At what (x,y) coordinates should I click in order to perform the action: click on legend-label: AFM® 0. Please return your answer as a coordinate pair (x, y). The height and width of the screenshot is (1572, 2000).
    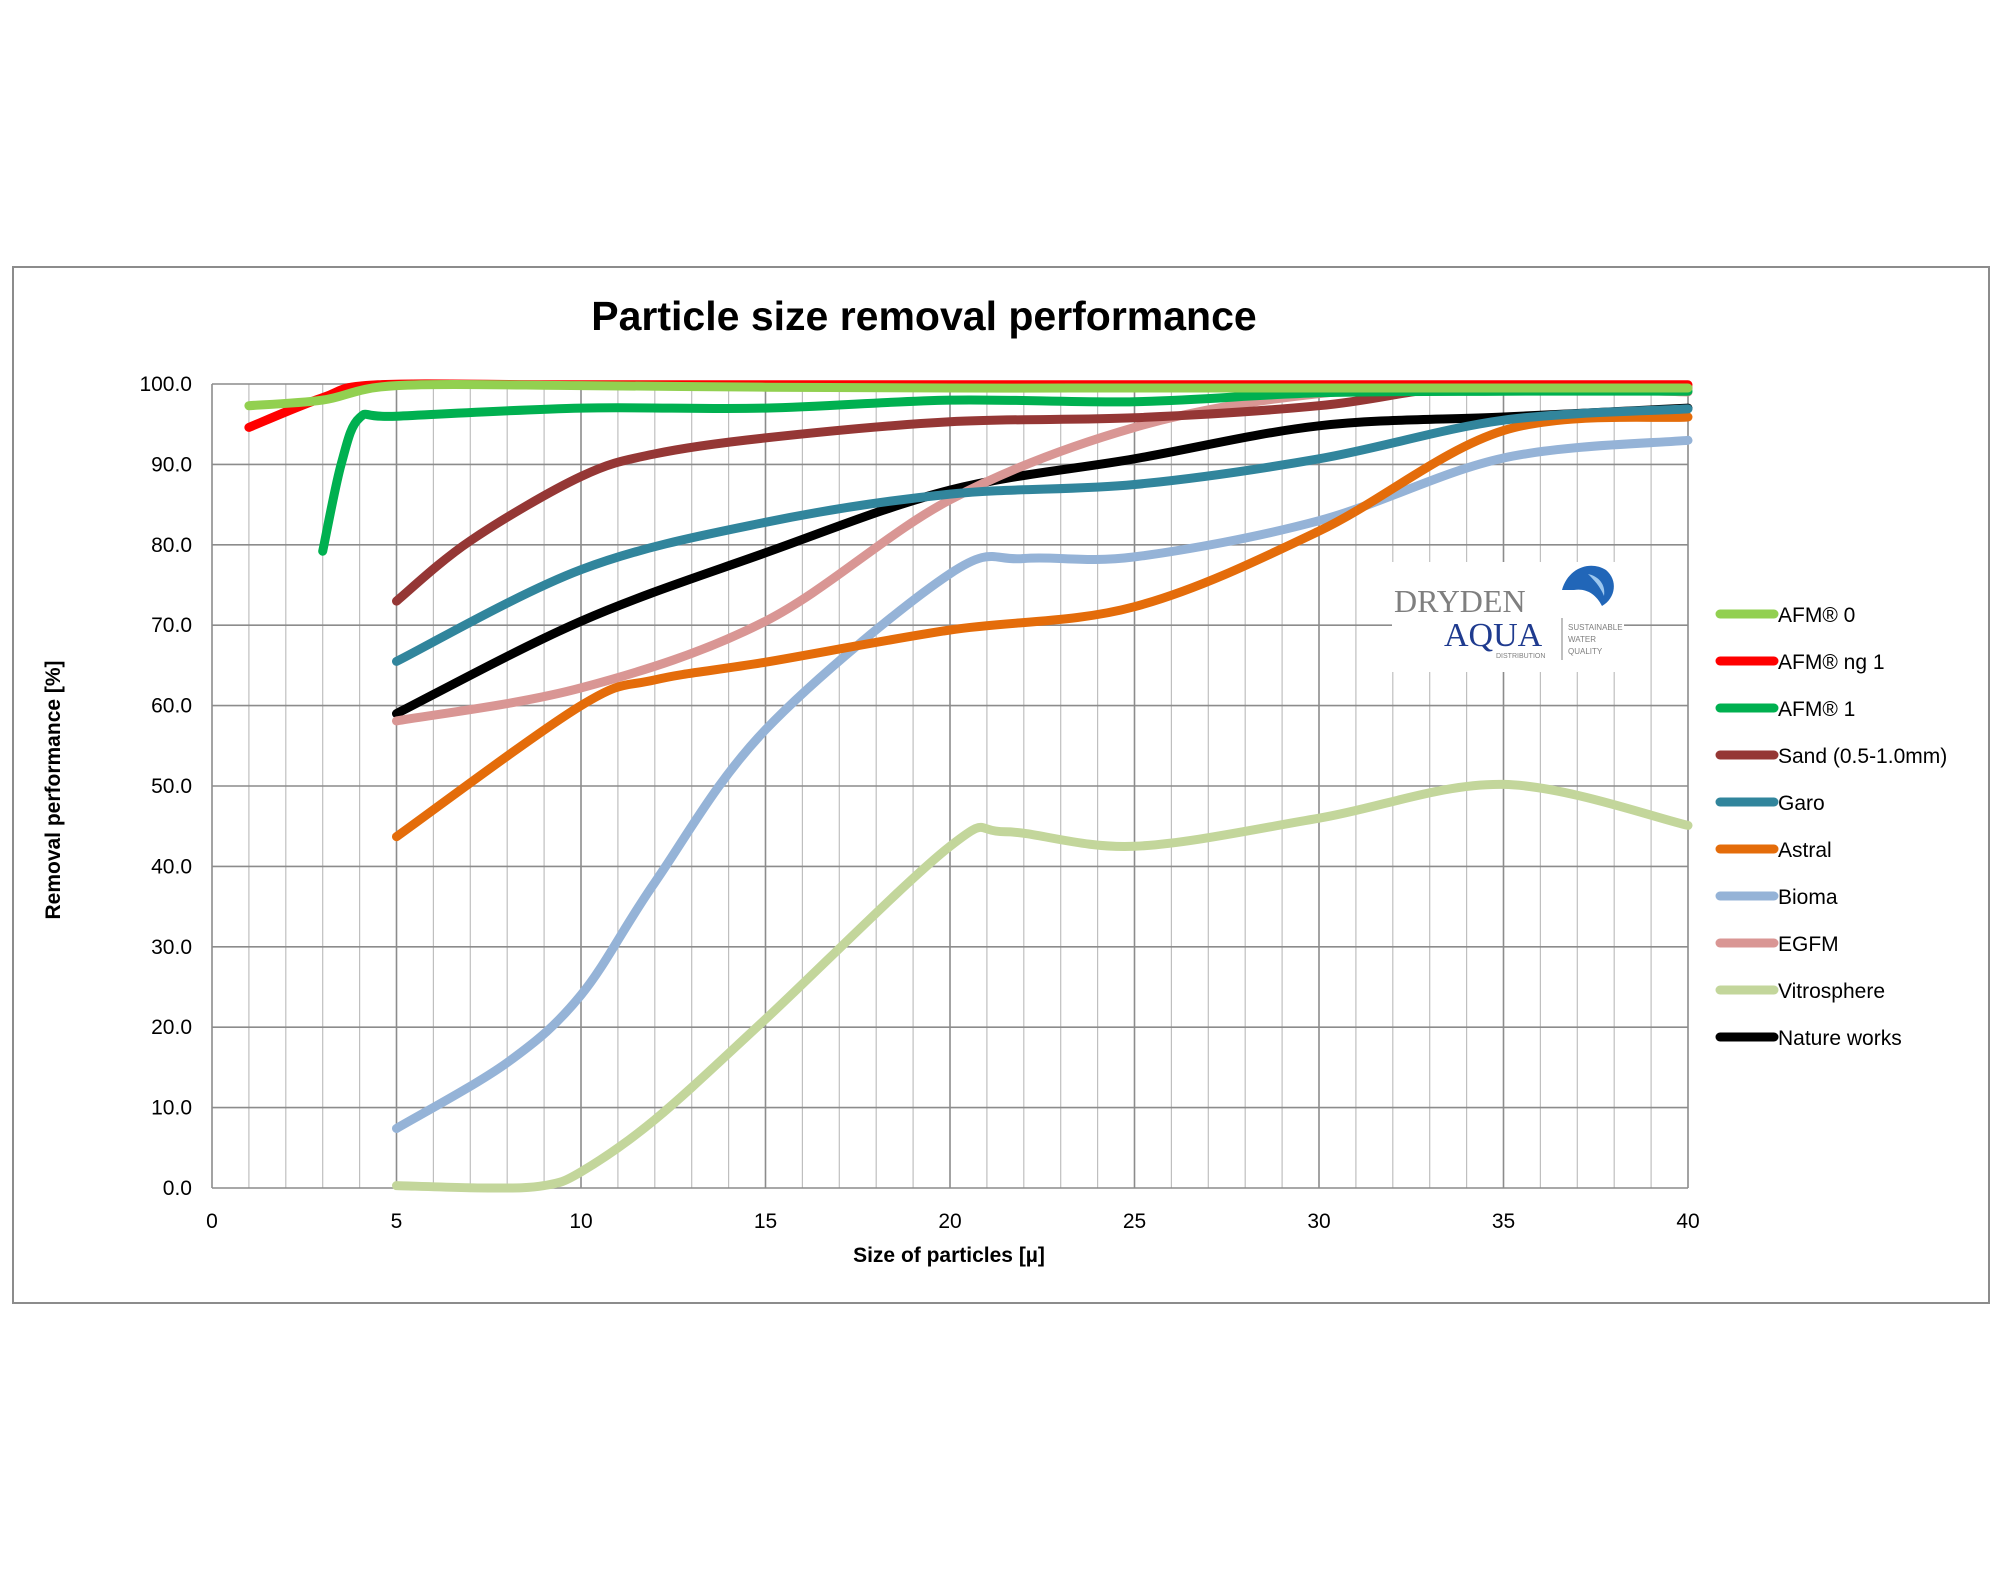
    Looking at the image, I should click on (1816, 615).